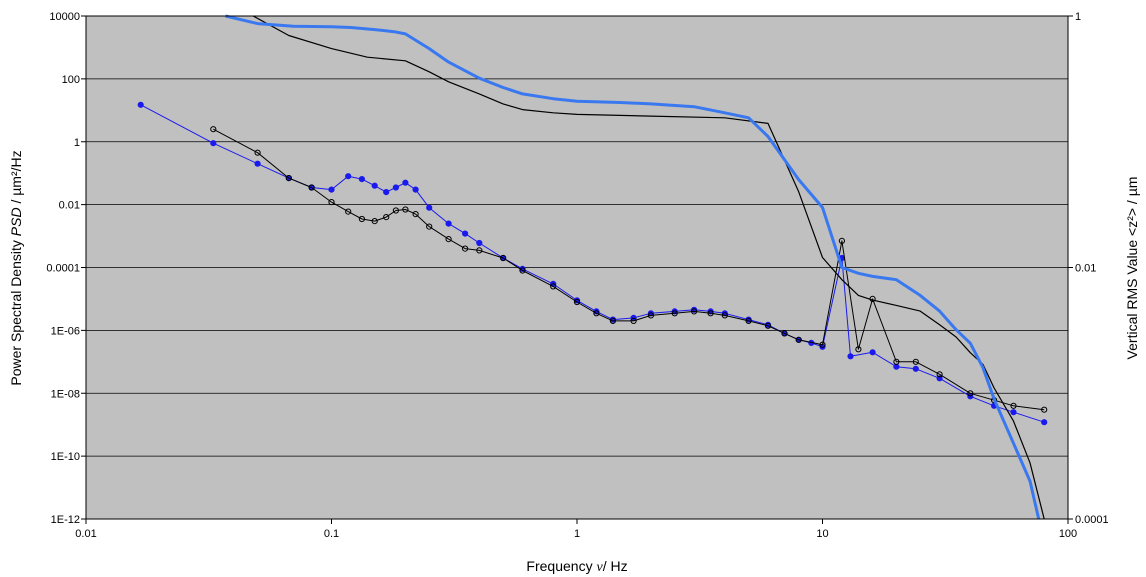 Image resolution: width=1146 pixels, height=577 pixels. I want to click on y-tick-label: 1E-12, so click(65, 520).